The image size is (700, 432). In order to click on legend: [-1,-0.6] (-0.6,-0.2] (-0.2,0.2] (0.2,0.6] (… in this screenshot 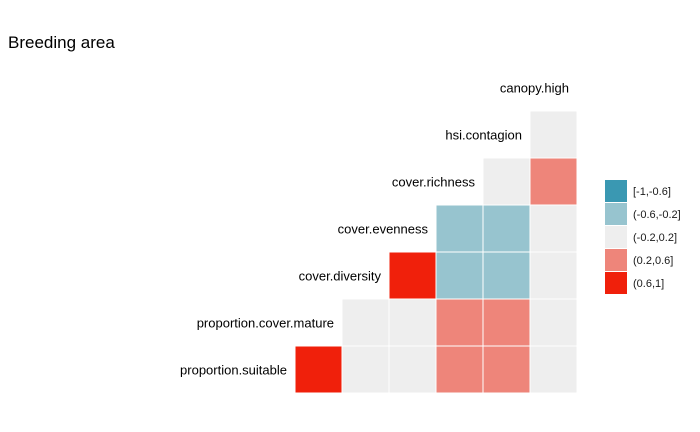, I will do `click(643, 237)`.